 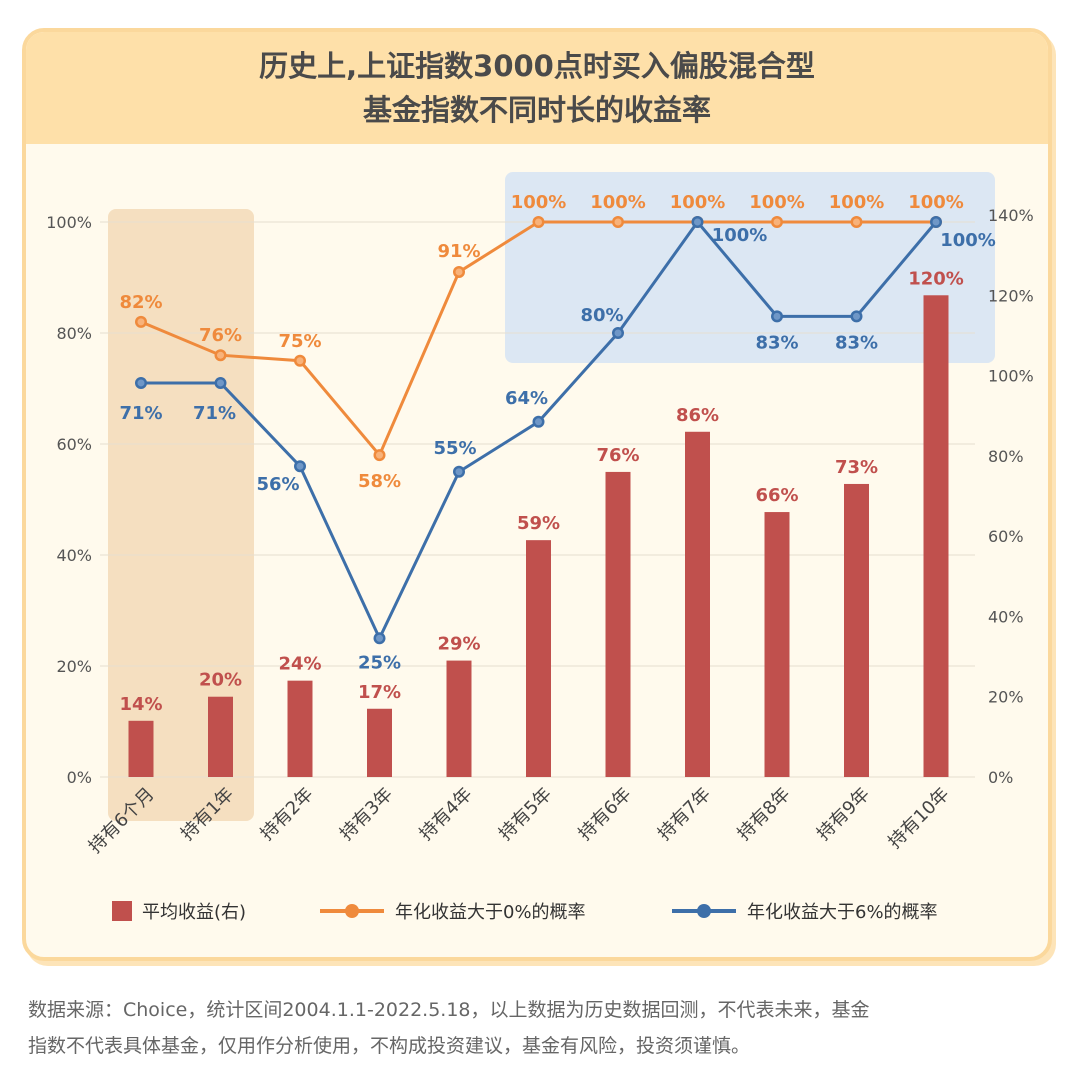 I want to click on right-axis-tick: 20%, so click(x=1006, y=697).